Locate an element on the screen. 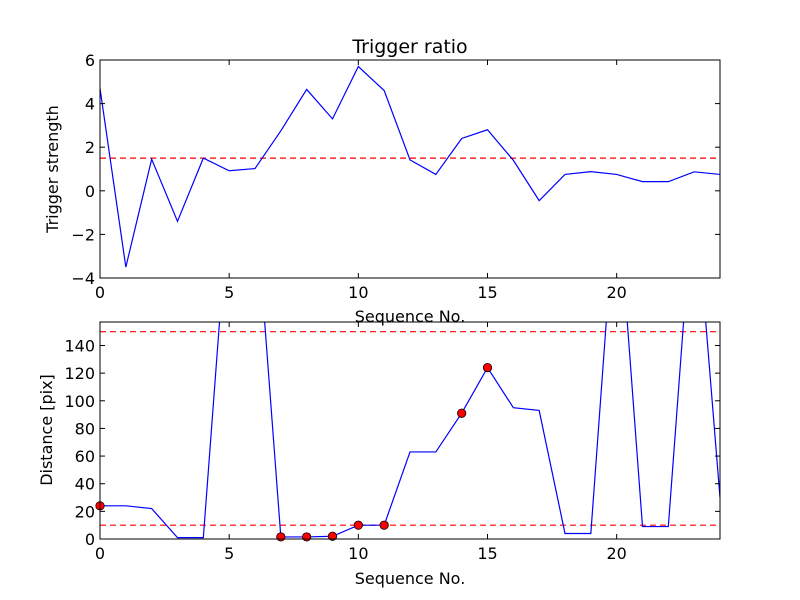  y-tick-label: 20 is located at coordinates (85, 511).